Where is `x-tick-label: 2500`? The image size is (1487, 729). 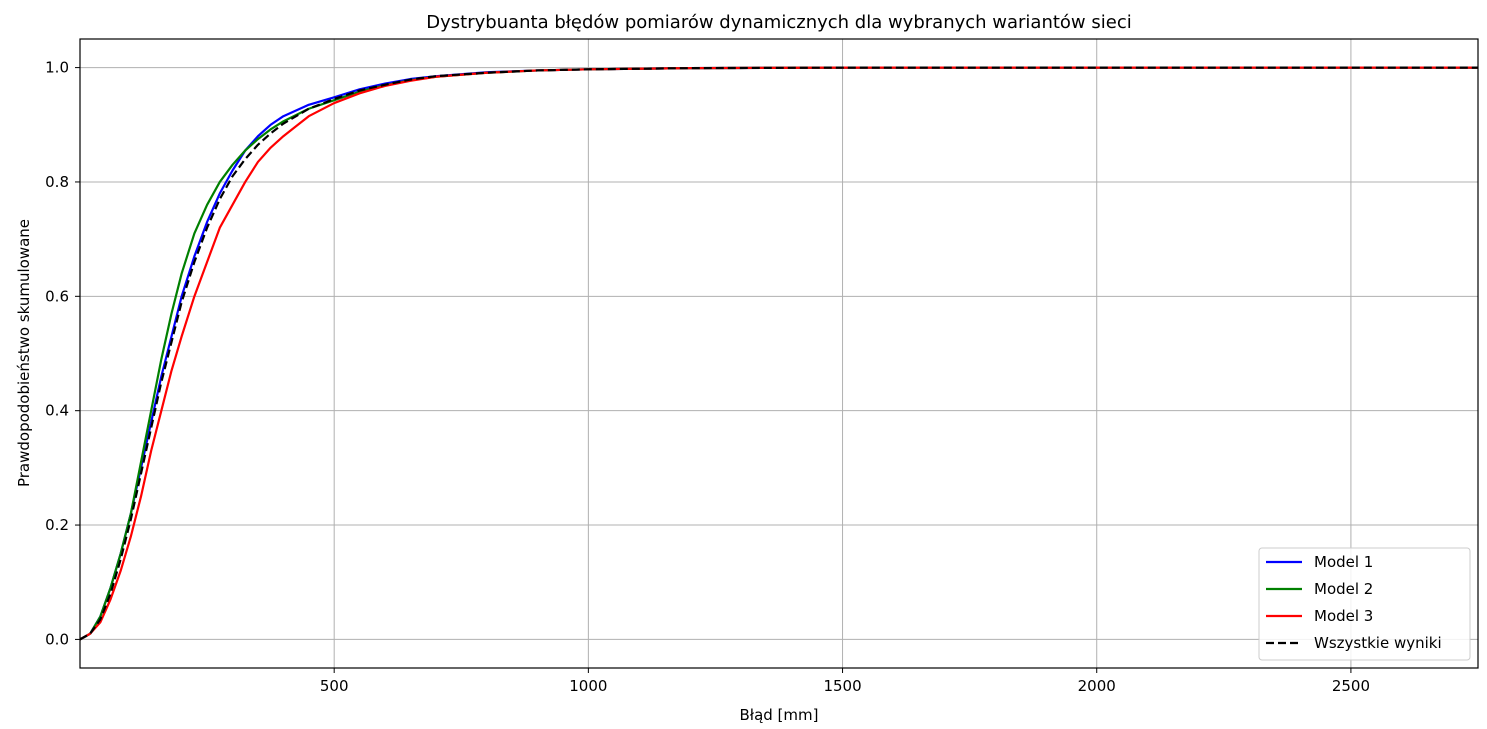 x-tick-label: 2500 is located at coordinates (1351, 686).